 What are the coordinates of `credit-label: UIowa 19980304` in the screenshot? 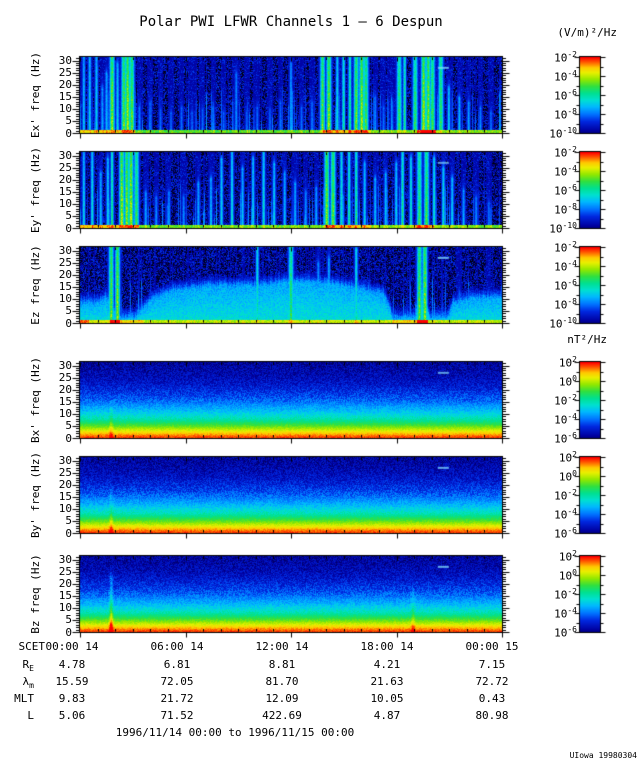 It's located at (603, 755).